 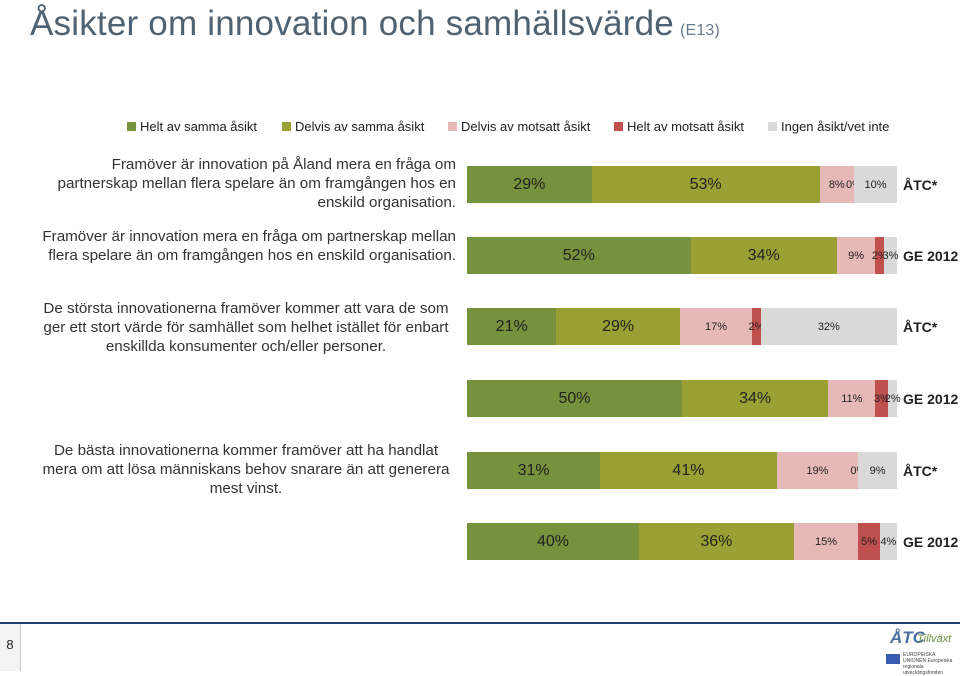 I want to click on data-label: 32%, so click(x=828, y=326).